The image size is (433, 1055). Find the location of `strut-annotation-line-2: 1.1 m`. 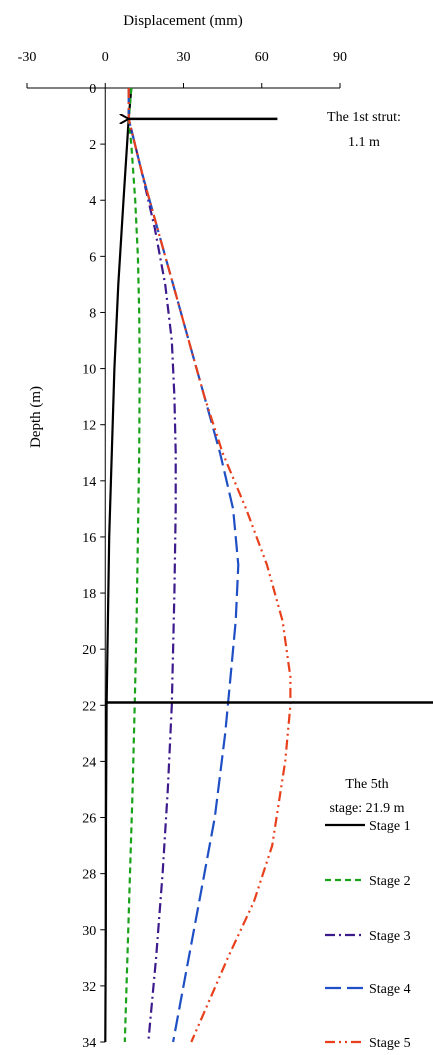

strut-annotation-line-2: 1.1 m is located at coordinates (364, 142).